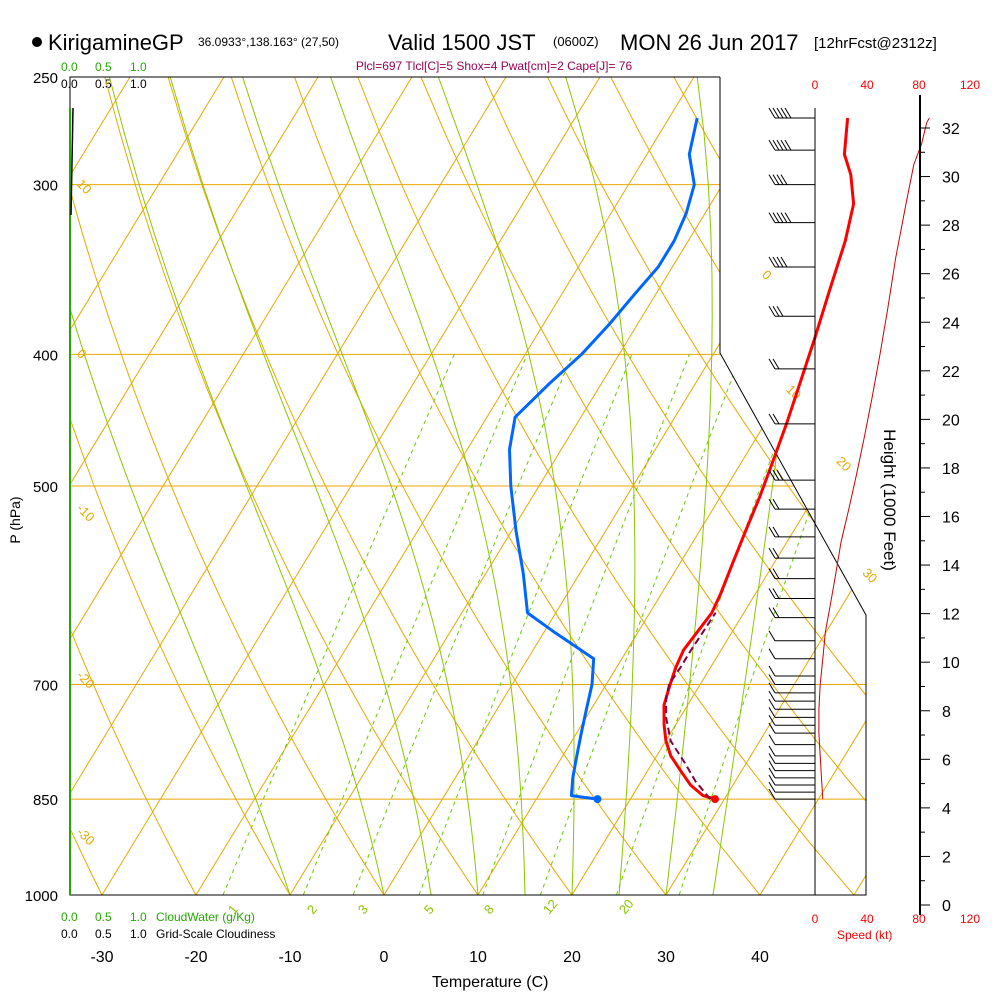 The height and width of the screenshot is (1005, 1000). Describe the element at coordinates (715, 799) in the screenshot. I see `marker-surface-temp` at that location.